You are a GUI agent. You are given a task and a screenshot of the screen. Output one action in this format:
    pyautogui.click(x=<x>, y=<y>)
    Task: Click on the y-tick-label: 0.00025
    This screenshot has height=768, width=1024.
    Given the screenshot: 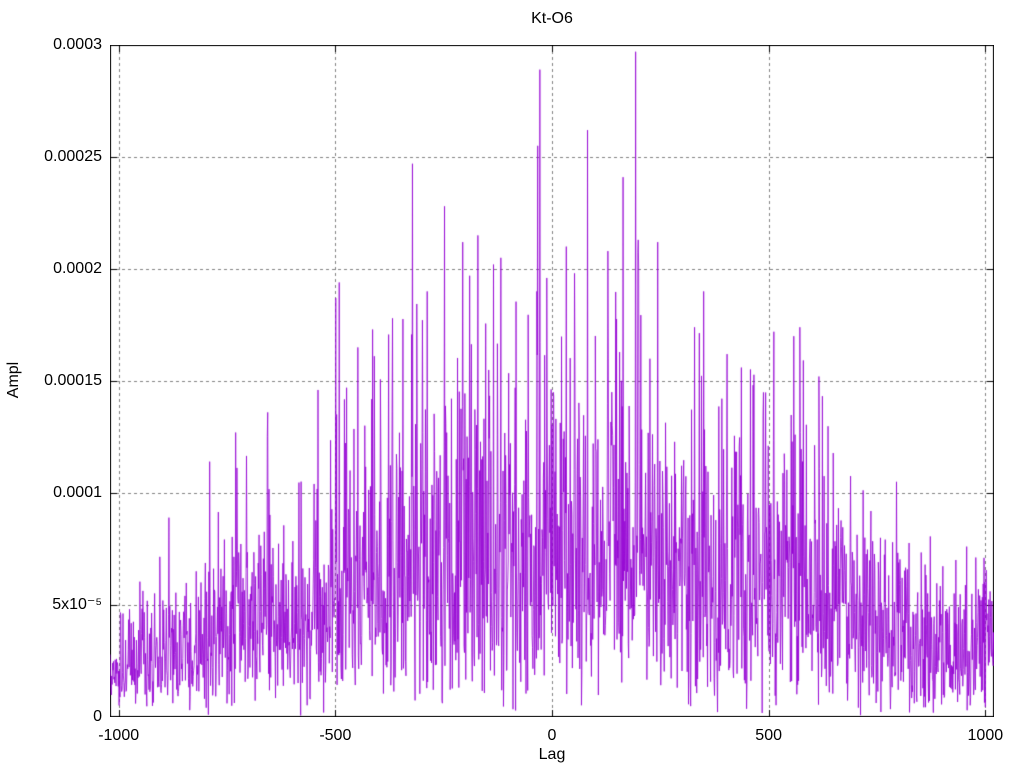 What is the action you would take?
    pyautogui.click(x=73, y=156)
    